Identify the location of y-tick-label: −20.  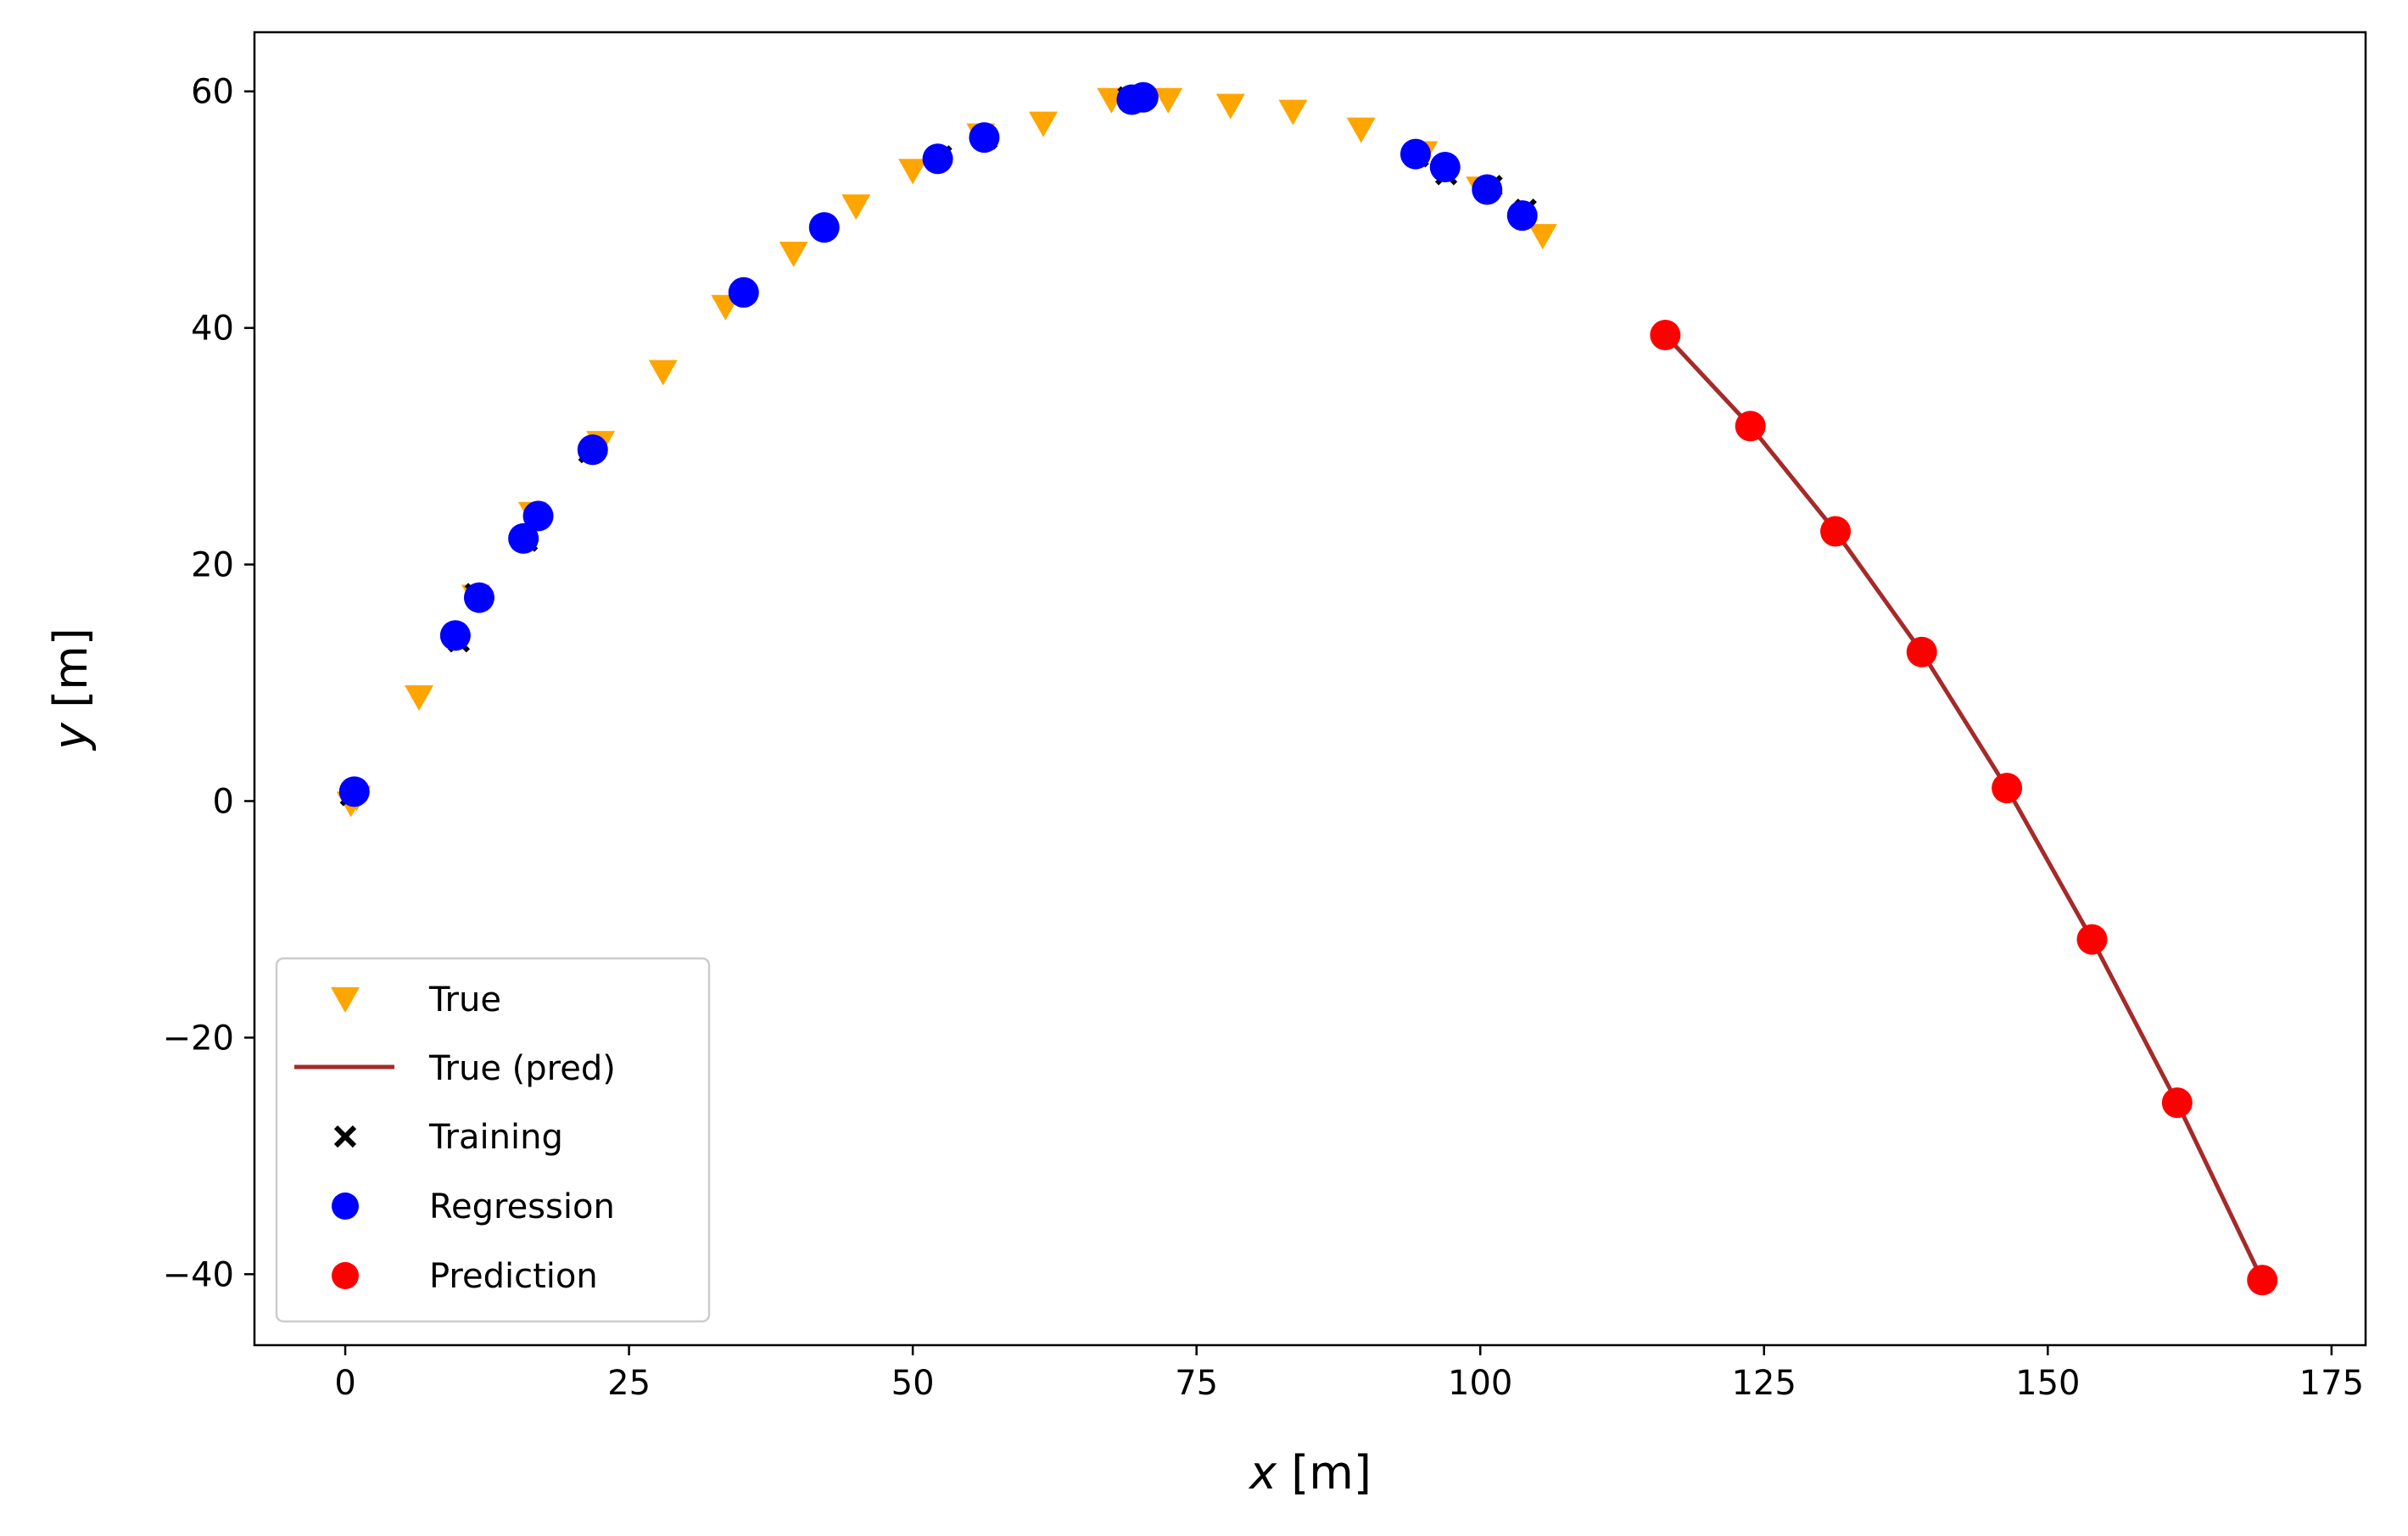
(198, 1038).